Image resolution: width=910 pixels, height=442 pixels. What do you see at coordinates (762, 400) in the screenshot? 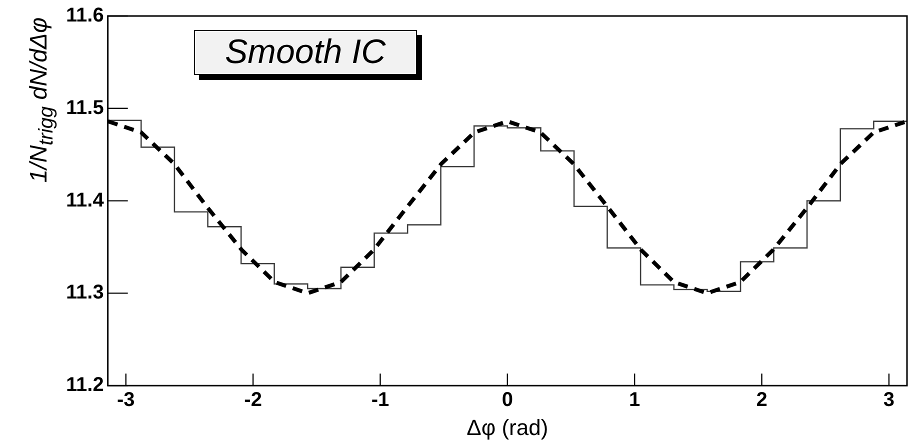
I see `x-tick-label: 2` at bounding box center [762, 400].